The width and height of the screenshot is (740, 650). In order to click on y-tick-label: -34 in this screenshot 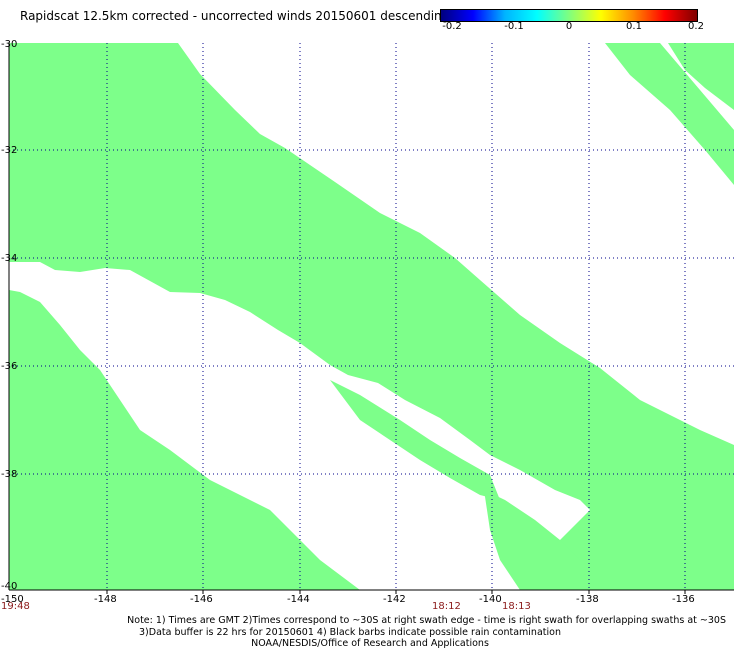, I will do `click(9, 258)`.